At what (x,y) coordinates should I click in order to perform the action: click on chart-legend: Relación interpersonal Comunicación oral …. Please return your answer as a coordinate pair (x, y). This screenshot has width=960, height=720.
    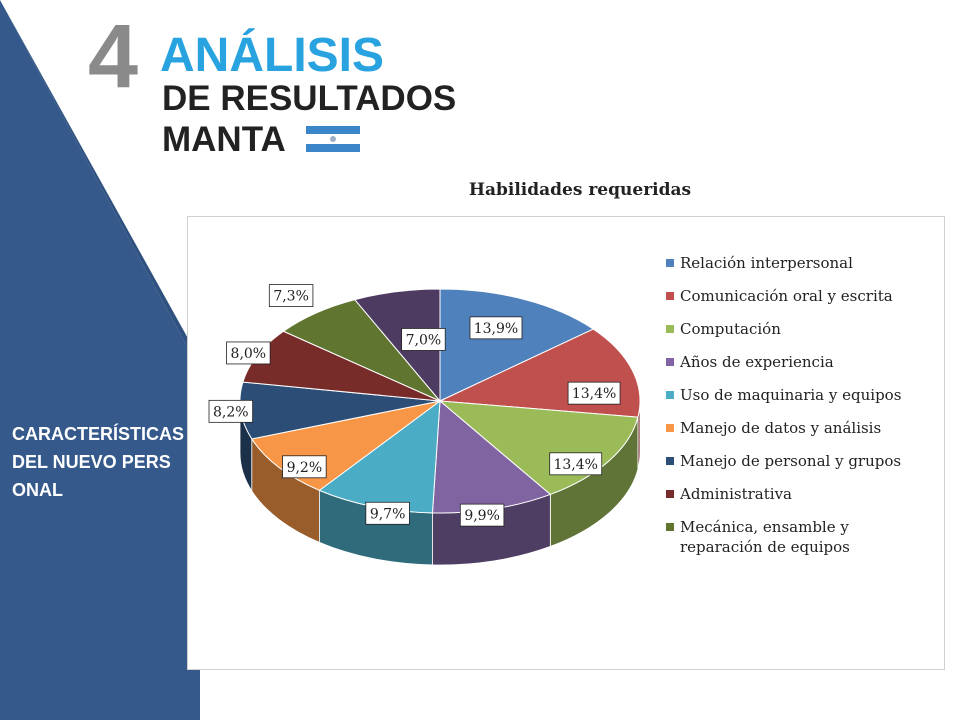
    Looking at the image, I should click on (801, 411).